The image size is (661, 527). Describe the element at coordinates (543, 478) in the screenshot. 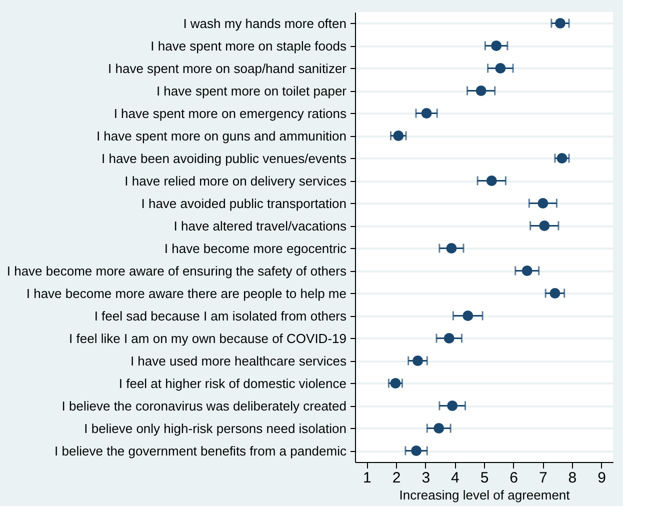

I see `x-tick-label: 7` at that location.